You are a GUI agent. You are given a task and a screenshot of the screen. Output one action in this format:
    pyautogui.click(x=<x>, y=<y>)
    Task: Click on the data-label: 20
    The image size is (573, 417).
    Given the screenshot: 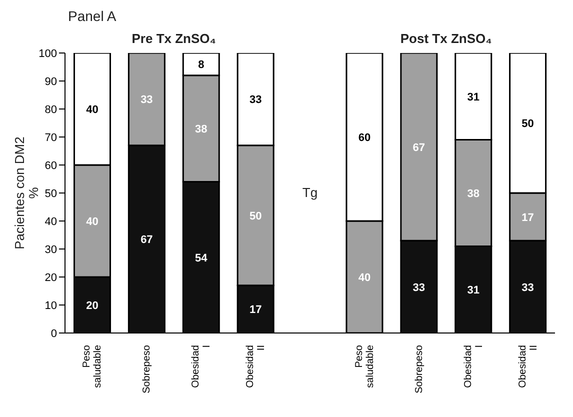 What is the action you would take?
    pyautogui.click(x=92, y=306)
    